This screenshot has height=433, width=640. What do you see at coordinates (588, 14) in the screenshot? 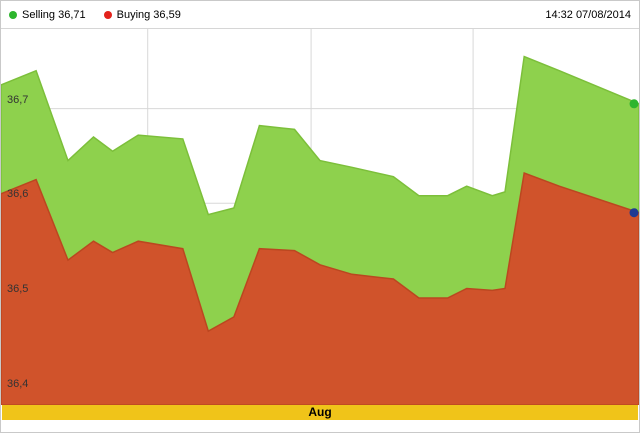
I see `timestamp: 14:32 07/08/2014` at bounding box center [588, 14].